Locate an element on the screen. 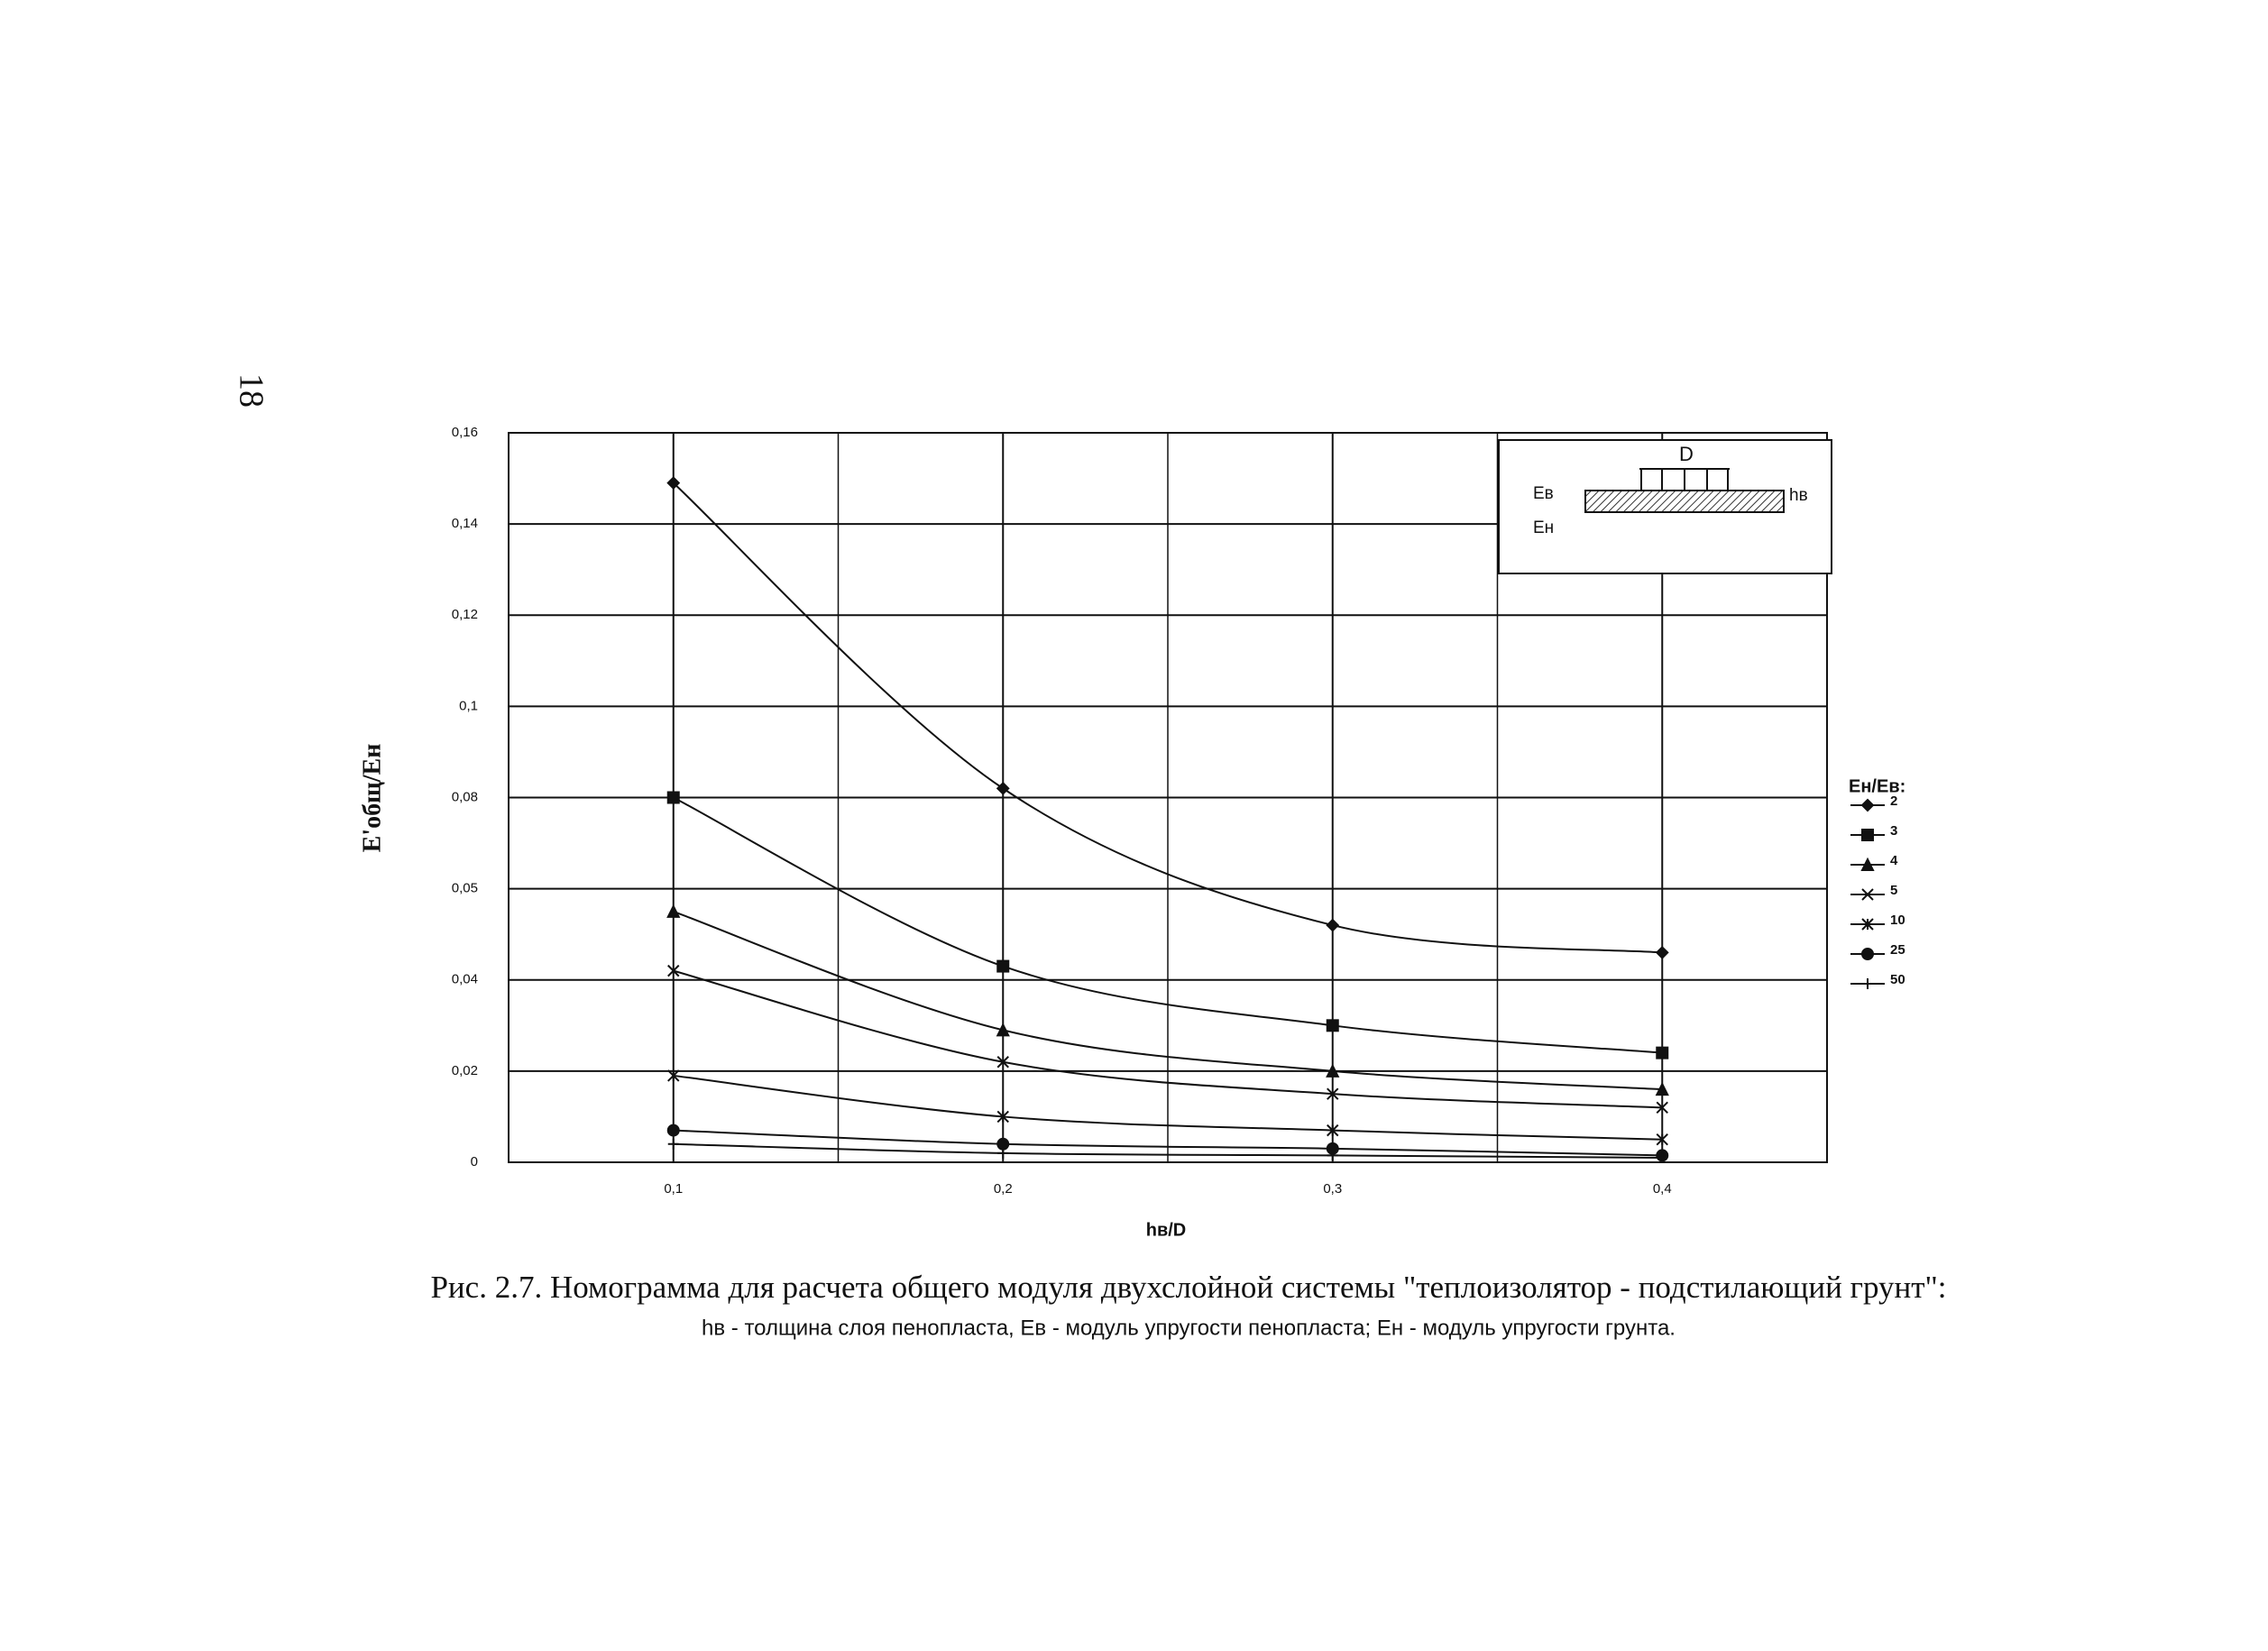  legend-label: 50 is located at coordinates (1898, 979).